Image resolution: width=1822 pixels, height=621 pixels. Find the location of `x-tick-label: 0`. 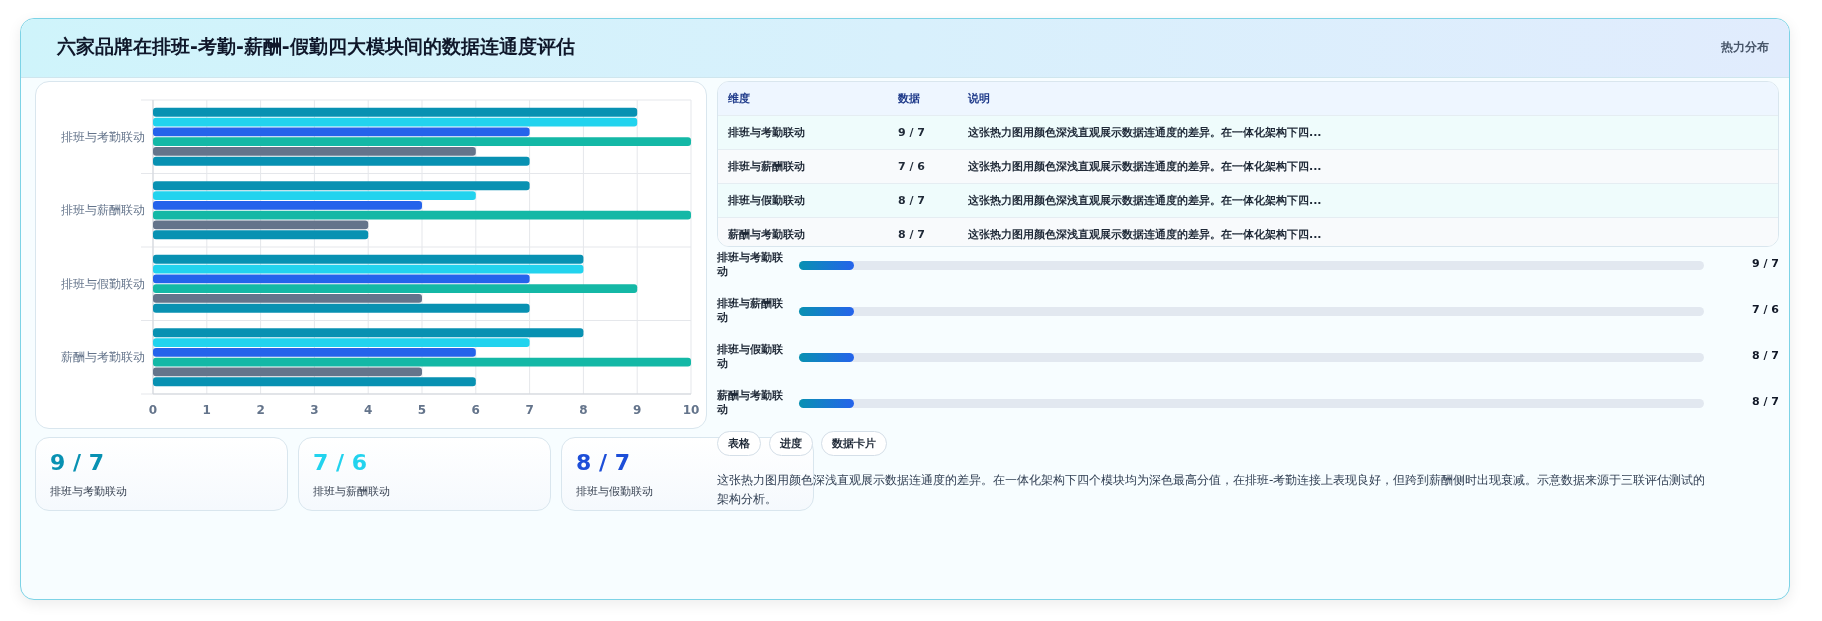

x-tick-label: 0 is located at coordinates (153, 410).